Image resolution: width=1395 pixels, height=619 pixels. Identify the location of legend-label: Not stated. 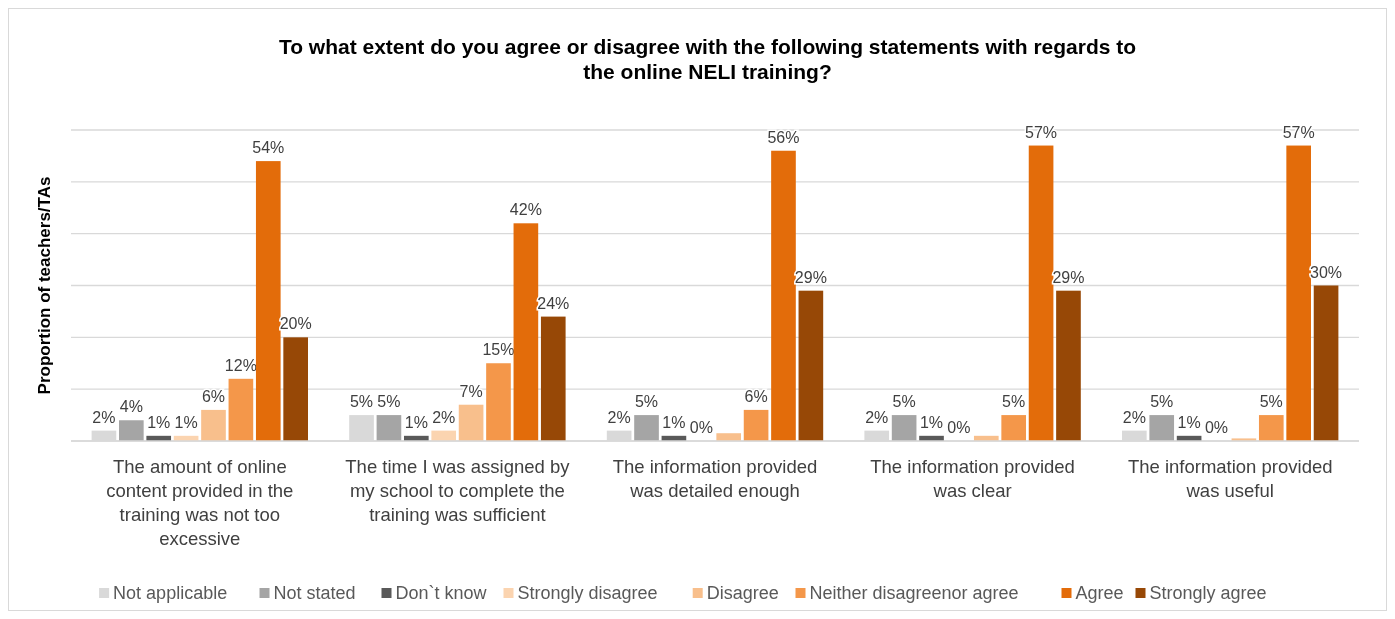
(314, 593).